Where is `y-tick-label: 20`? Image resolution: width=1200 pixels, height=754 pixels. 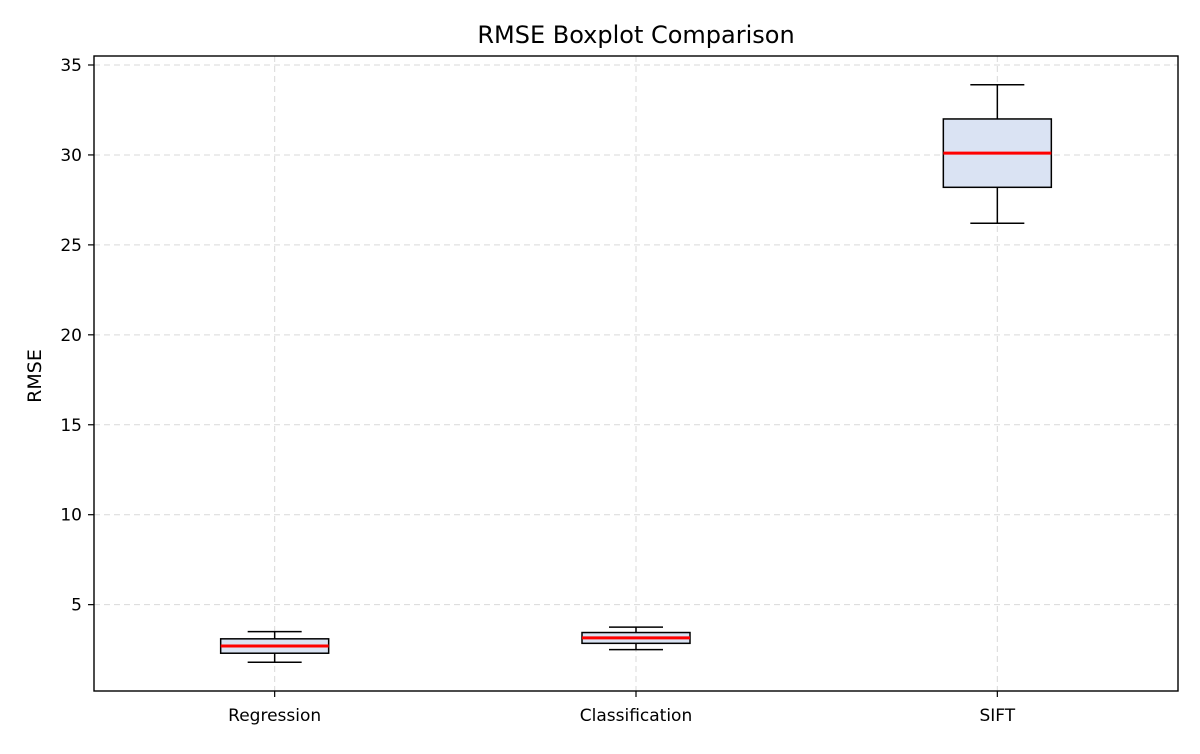 y-tick-label: 20 is located at coordinates (71, 336).